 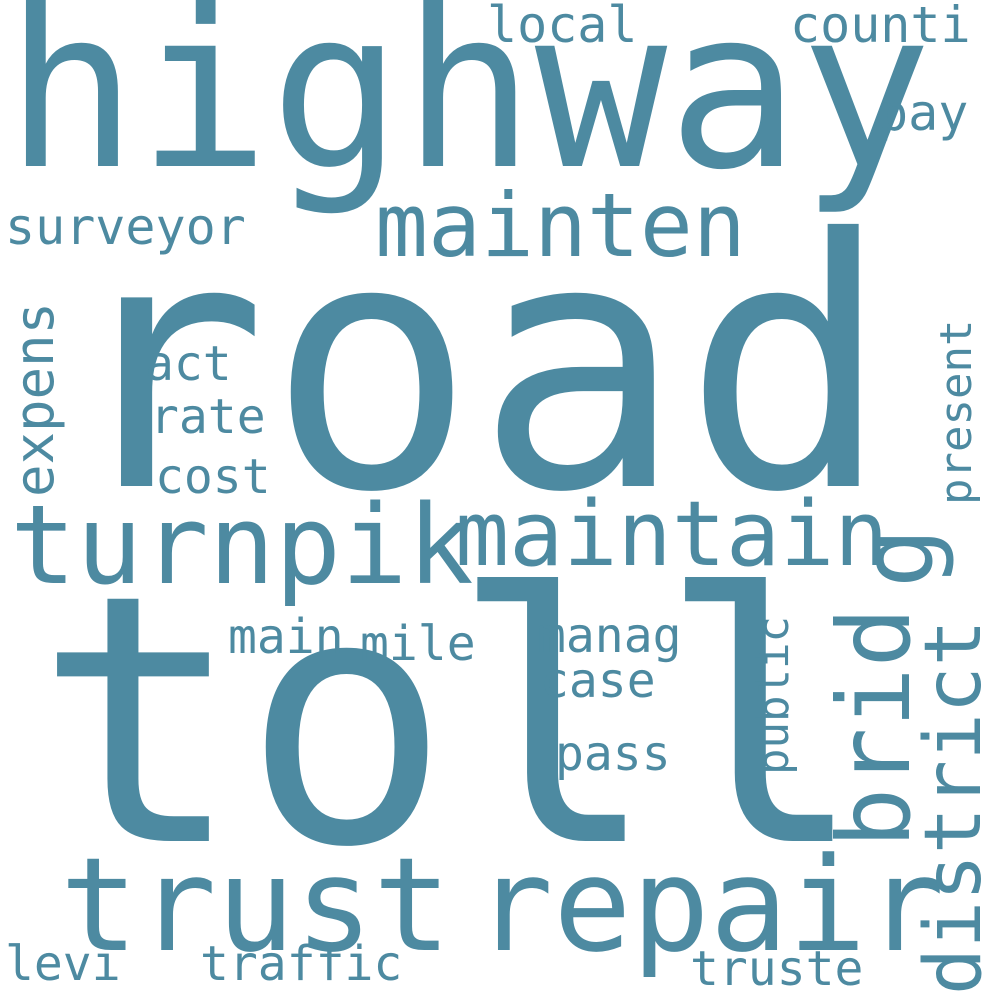 I want to click on word-turnpik: turnpik, so click(x=242, y=545).